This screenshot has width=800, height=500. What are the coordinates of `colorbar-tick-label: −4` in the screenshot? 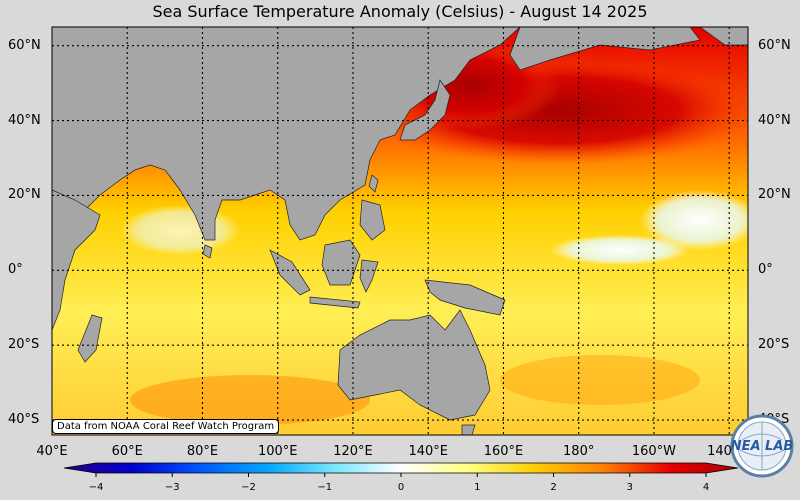 It's located at (96, 487).